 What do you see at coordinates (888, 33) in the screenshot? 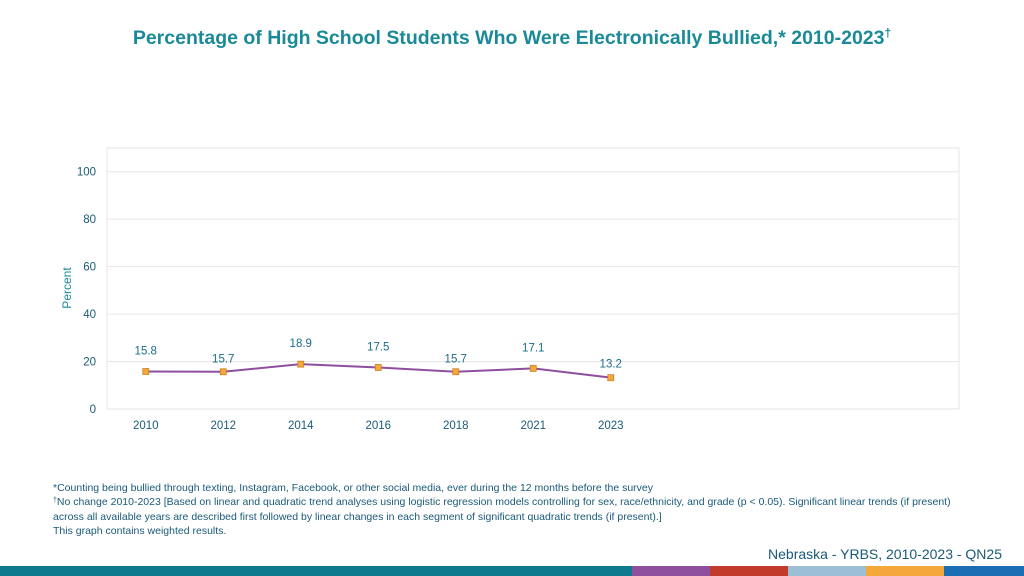
I see `chart-title-mark: †` at bounding box center [888, 33].